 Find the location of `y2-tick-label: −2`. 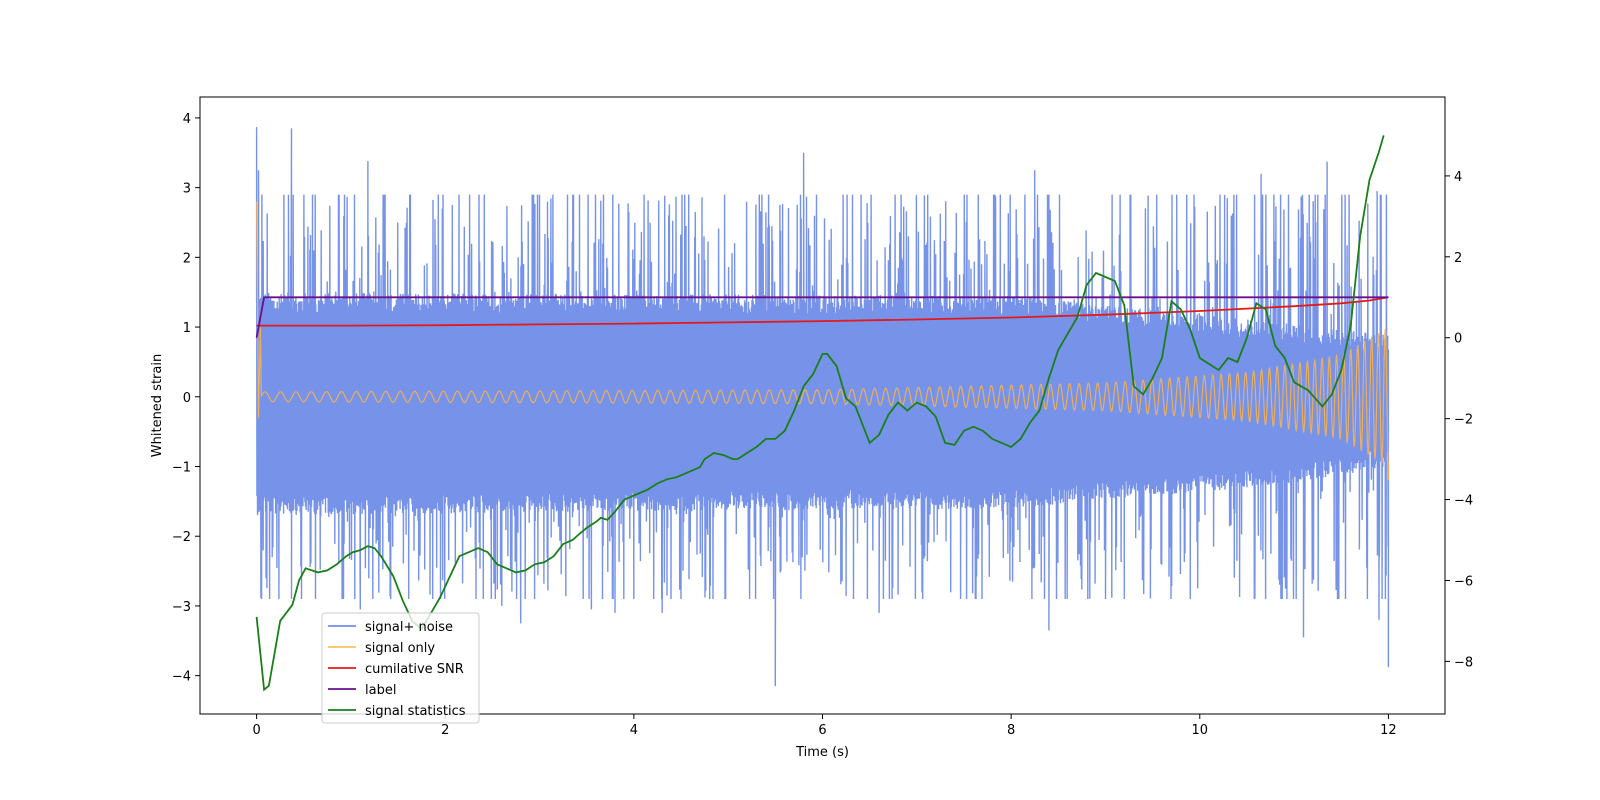

y2-tick-label: −2 is located at coordinates (1463, 420).